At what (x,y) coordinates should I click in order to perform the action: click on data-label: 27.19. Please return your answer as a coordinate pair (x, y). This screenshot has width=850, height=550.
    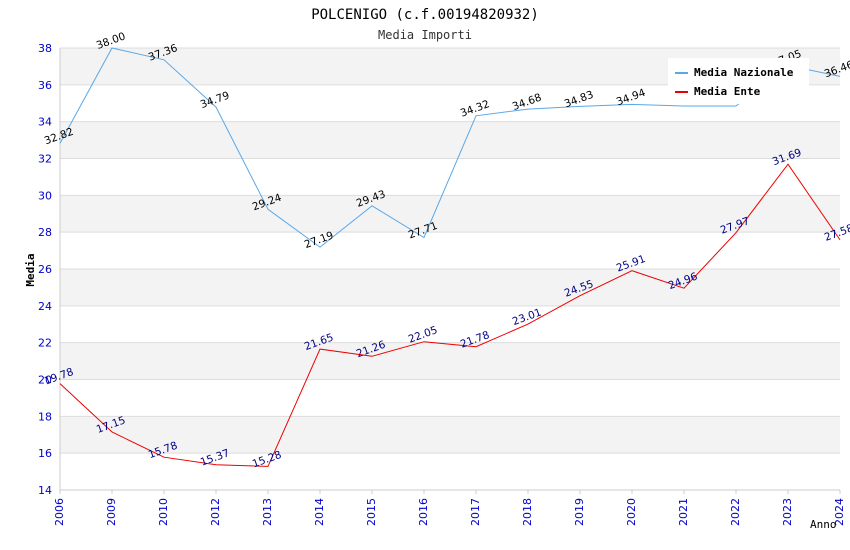
    Looking at the image, I should click on (319, 240).